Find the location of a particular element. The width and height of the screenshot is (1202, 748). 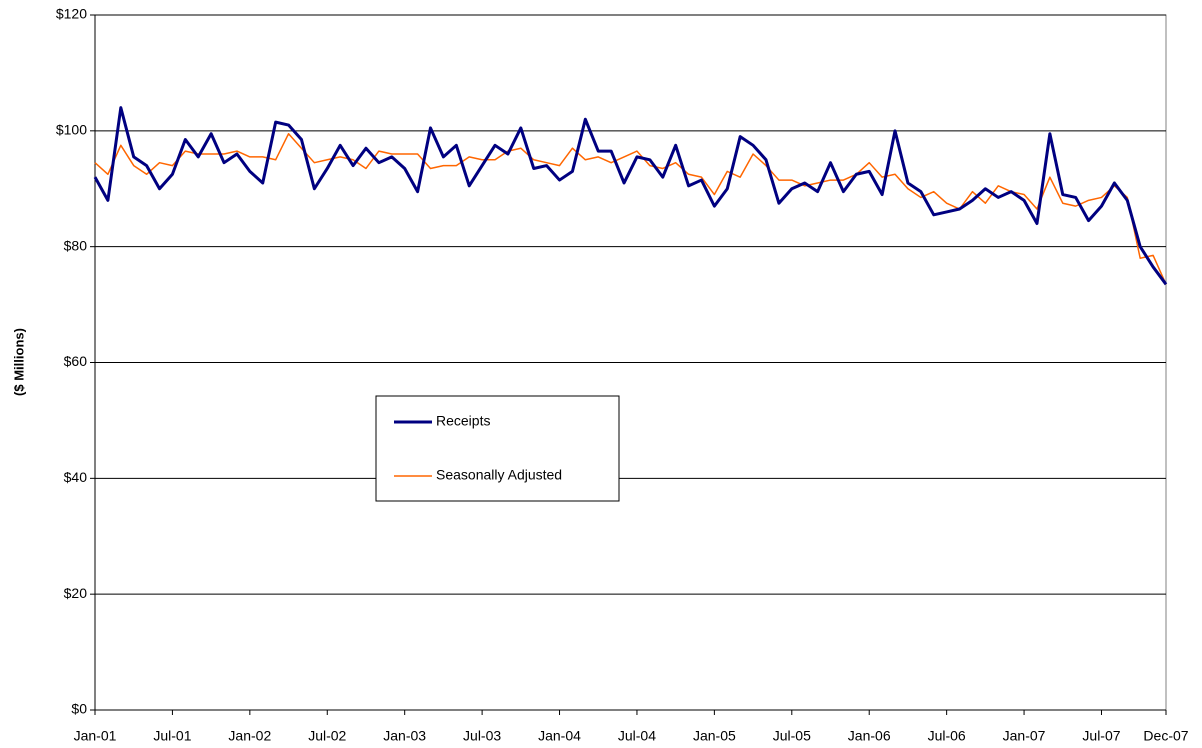

x-tick-label: Jul-06 is located at coordinates (947, 736).